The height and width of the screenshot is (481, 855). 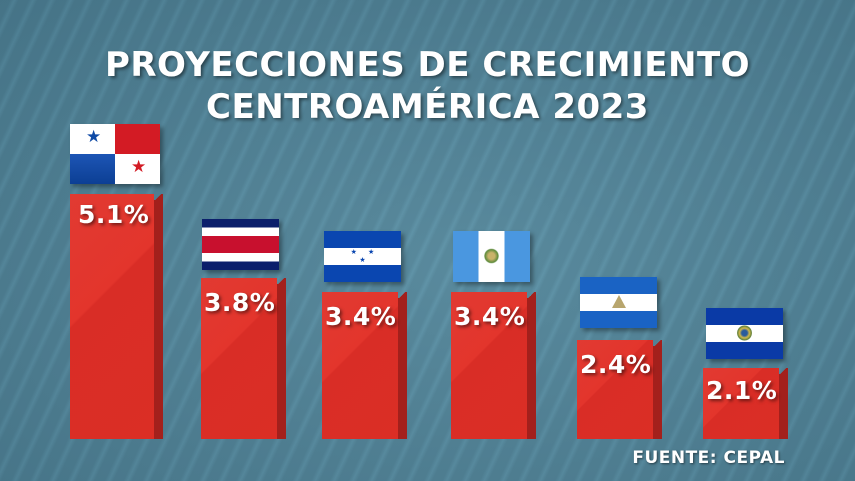 What do you see at coordinates (364, 365) in the screenshot?
I see `bar-honduras` at bounding box center [364, 365].